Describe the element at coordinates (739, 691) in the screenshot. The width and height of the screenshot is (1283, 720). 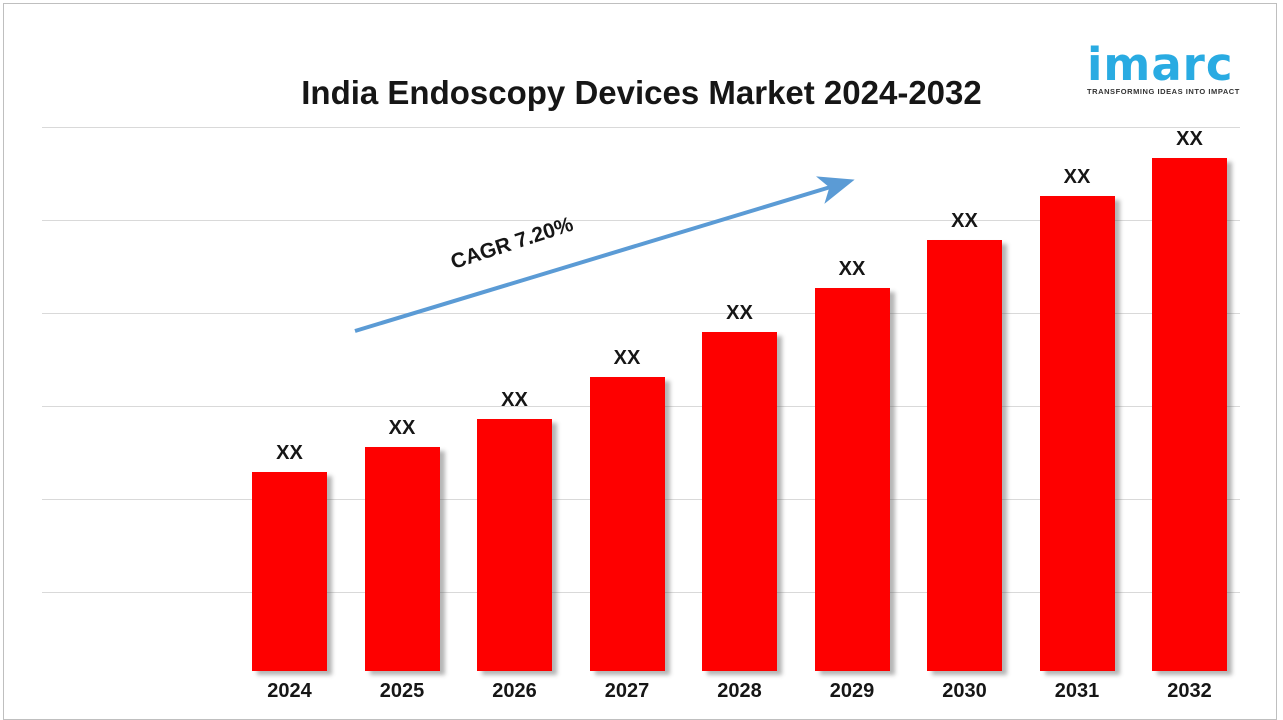
I see `category-label-2028: 2028` at that location.